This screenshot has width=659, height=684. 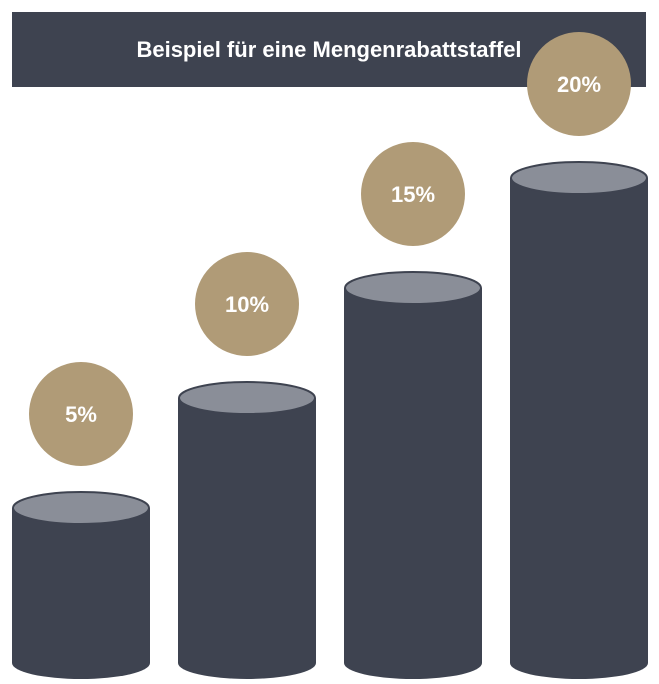 I want to click on discount-badge: 10%, so click(x=247, y=304).